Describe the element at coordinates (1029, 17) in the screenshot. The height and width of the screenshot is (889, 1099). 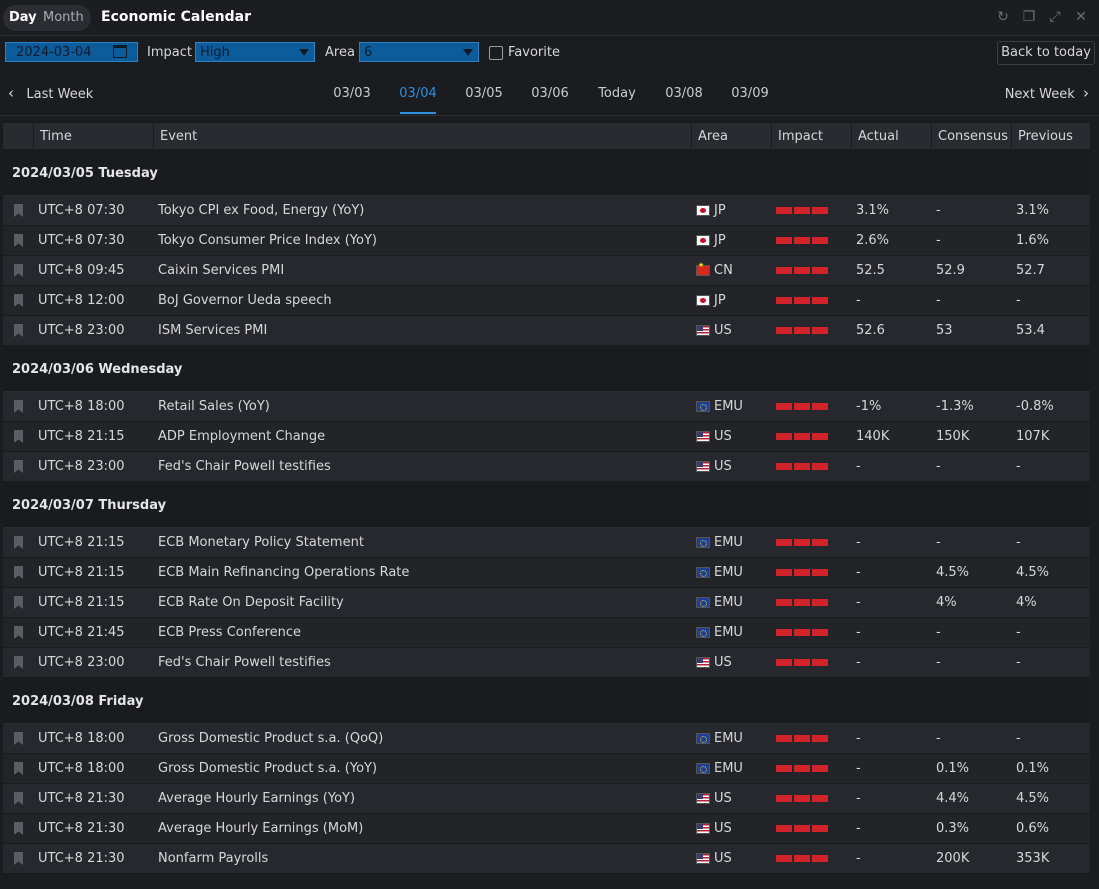
I see `restore-icon: ❐` at that location.